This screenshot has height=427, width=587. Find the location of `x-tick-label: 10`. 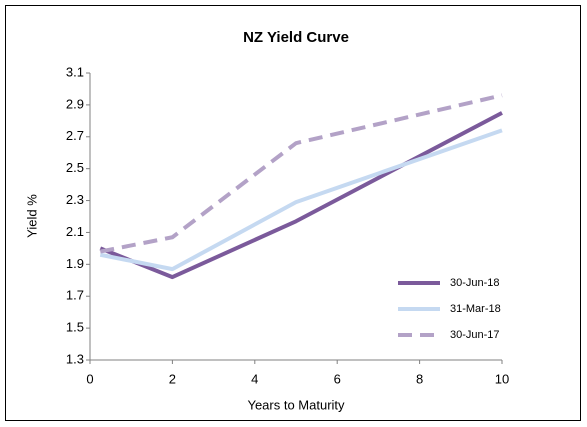

x-tick-label: 10 is located at coordinates (502, 378).